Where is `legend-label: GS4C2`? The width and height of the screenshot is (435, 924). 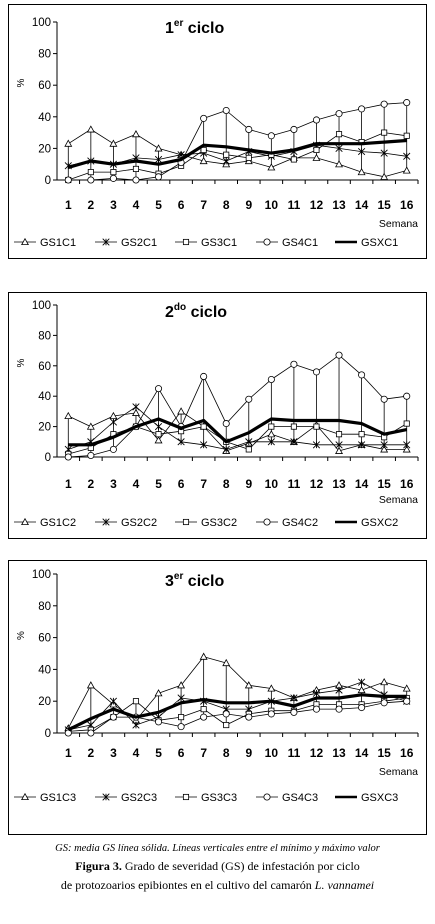
legend-label: GS4C2 is located at coordinates (300, 523).